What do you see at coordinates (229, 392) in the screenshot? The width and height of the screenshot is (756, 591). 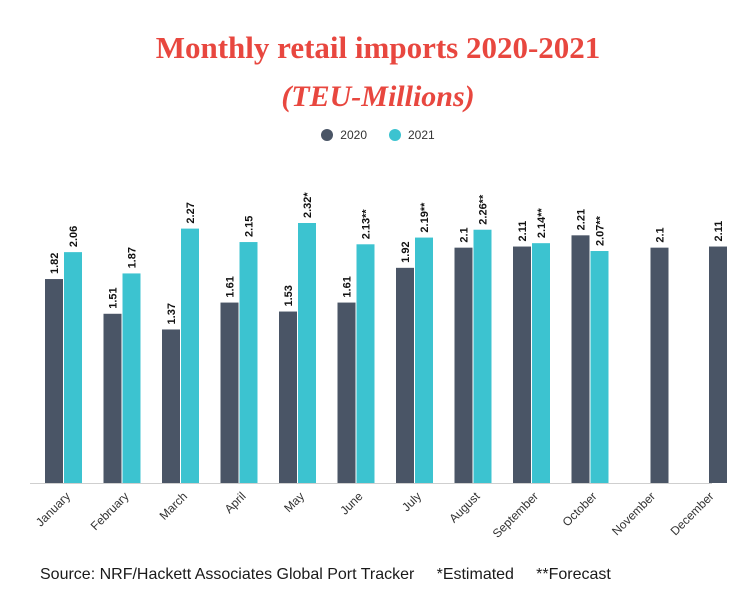 I see `bar-2020-april` at bounding box center [229, 392].